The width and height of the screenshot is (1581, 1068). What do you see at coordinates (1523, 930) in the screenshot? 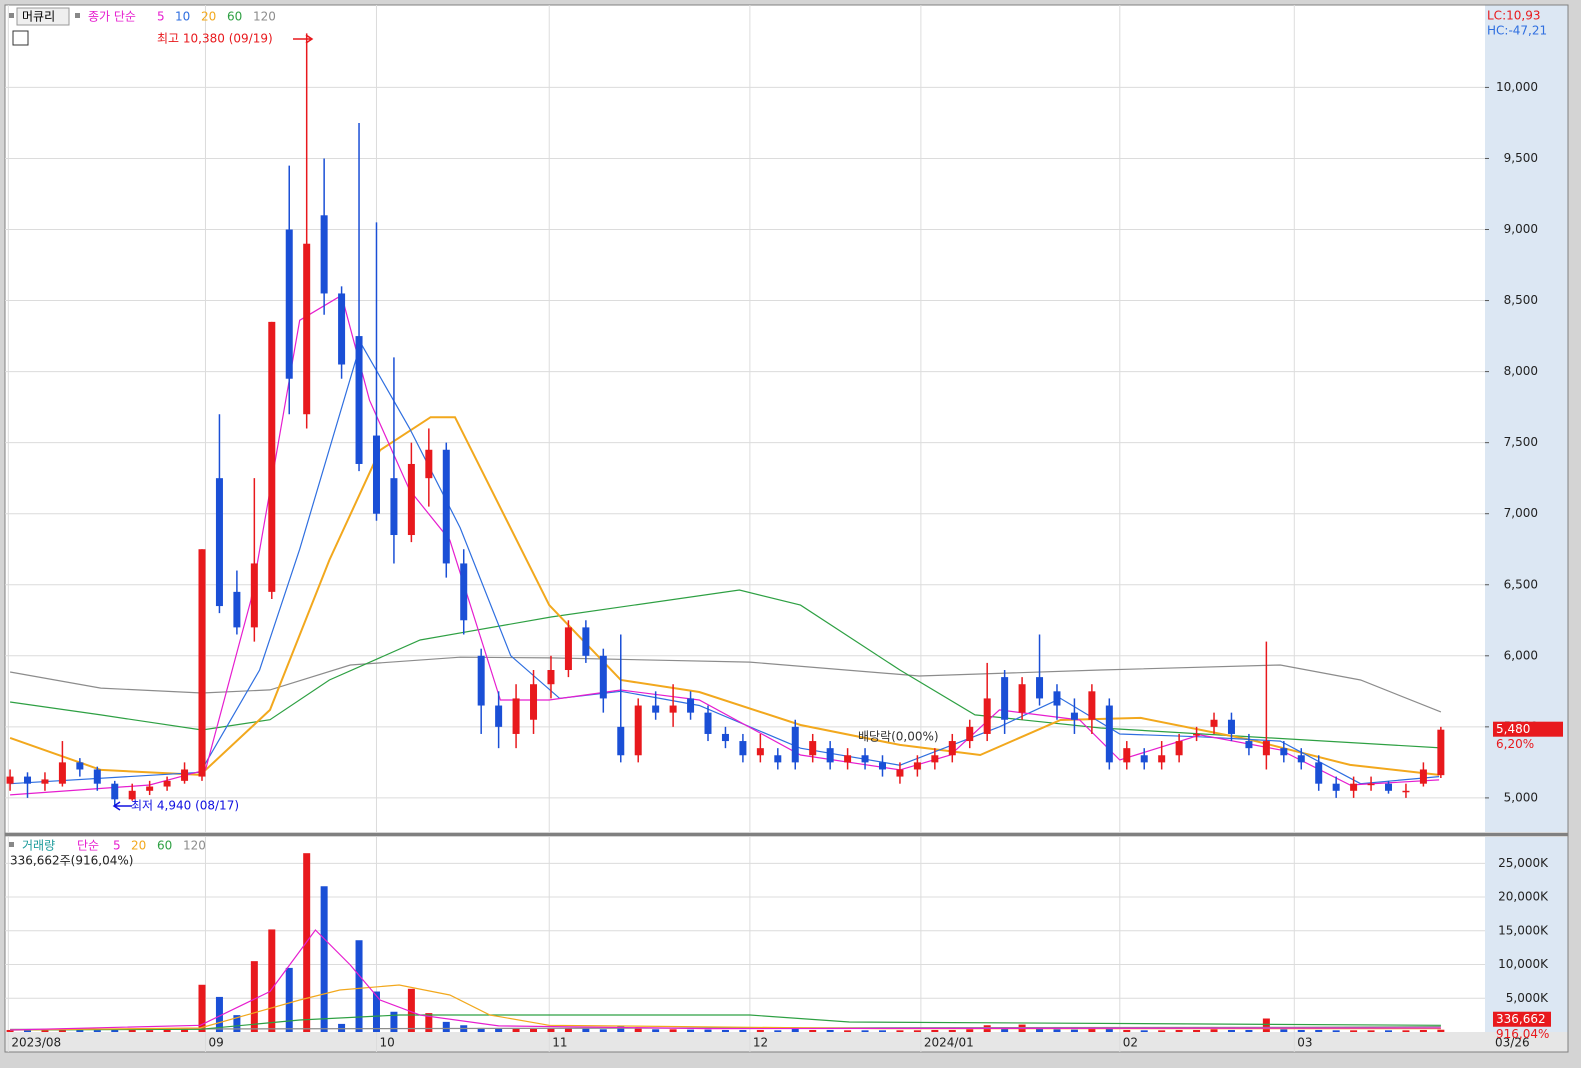
I see `y-tick-label: 15,000K` at bounding box center [1523, 930].